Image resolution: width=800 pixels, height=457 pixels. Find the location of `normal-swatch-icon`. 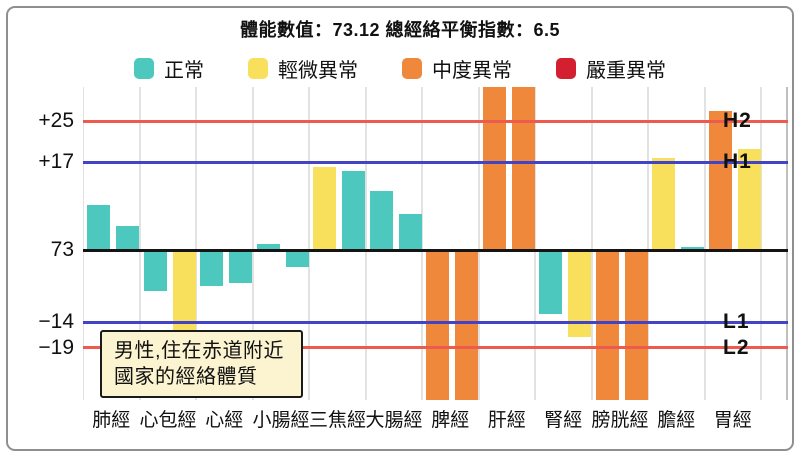

normal-swatch-icon is located at coordinates (144, 68).